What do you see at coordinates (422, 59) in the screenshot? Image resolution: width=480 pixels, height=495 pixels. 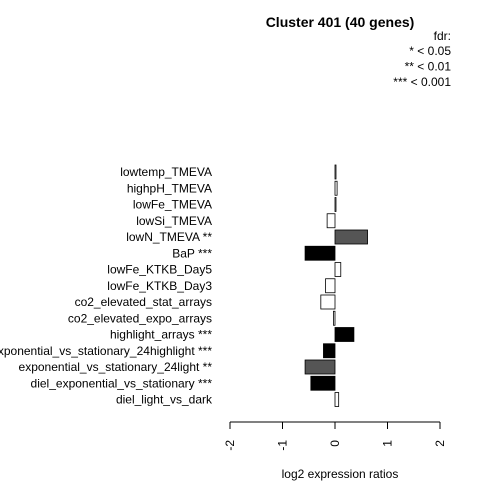 I see `legend: fdr:* < 0.05 ** < 0.01*** < 0.001` at bounding box center [422, 59].